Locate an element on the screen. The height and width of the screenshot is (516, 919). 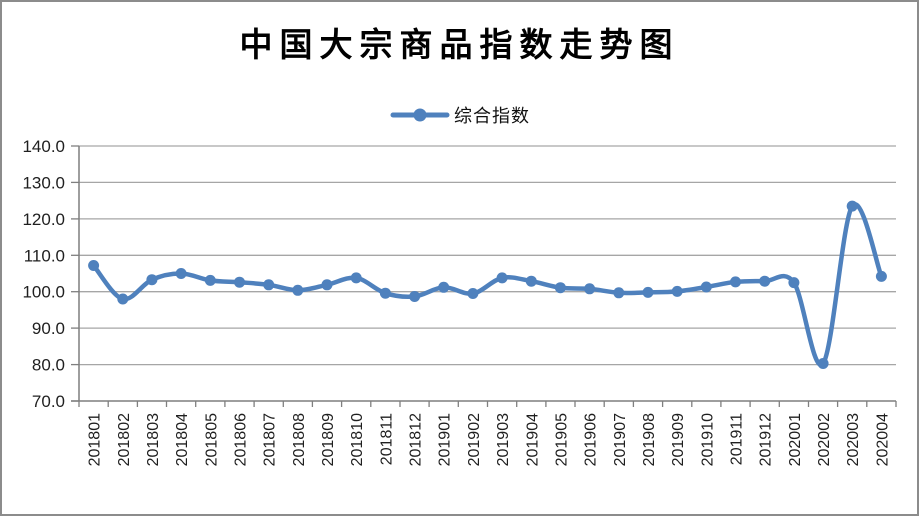
x-axis-tick-label: 201812 is located at coordinates (416, 439).